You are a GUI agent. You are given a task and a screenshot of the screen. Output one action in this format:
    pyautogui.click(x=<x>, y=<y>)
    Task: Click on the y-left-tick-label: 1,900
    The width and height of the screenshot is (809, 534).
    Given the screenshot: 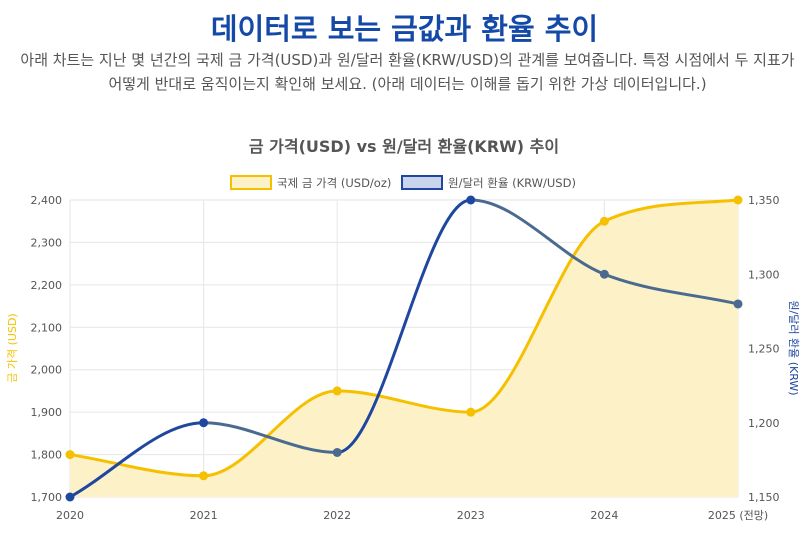 What is the action you would take?
    pyautogui.click(x=47, y=412)
    